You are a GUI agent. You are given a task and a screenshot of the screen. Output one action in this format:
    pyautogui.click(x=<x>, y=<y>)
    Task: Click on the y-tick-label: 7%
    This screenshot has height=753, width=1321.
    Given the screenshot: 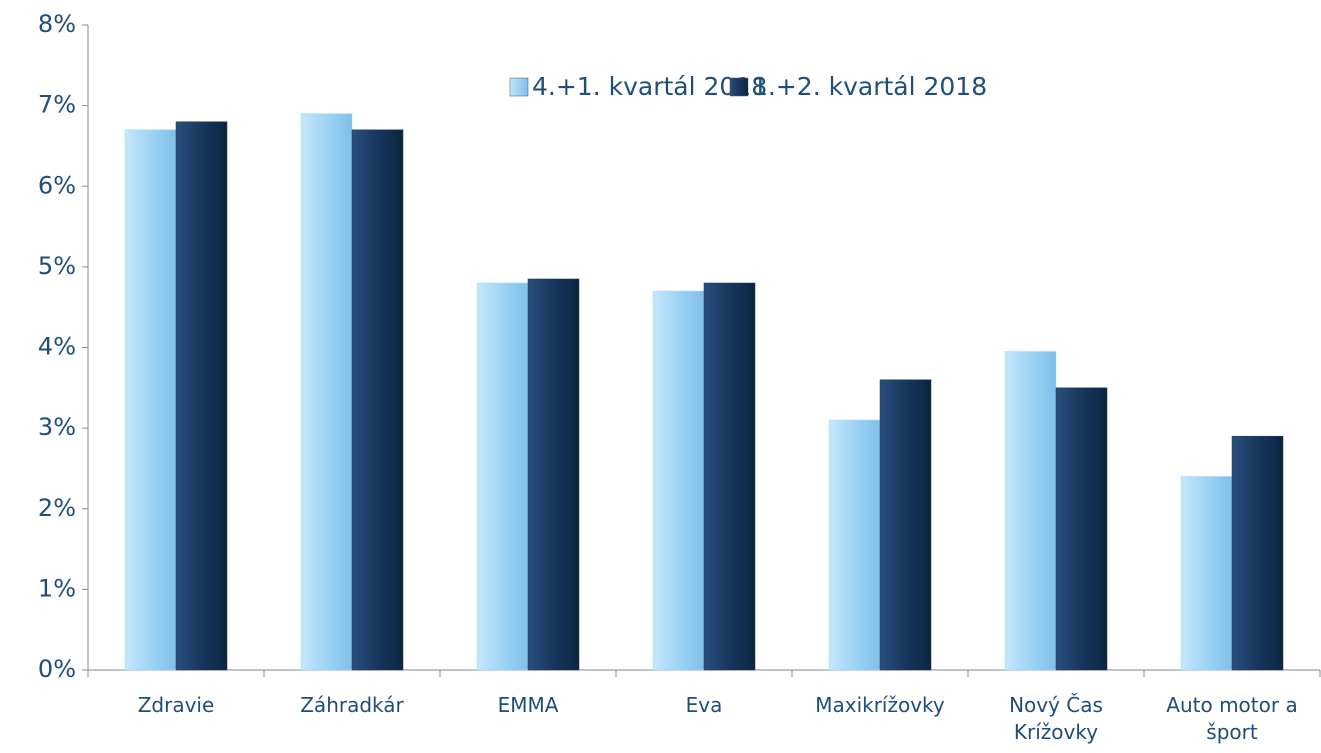 What is the action you would take?
    pyautogui.click(x=57, y=105)
    